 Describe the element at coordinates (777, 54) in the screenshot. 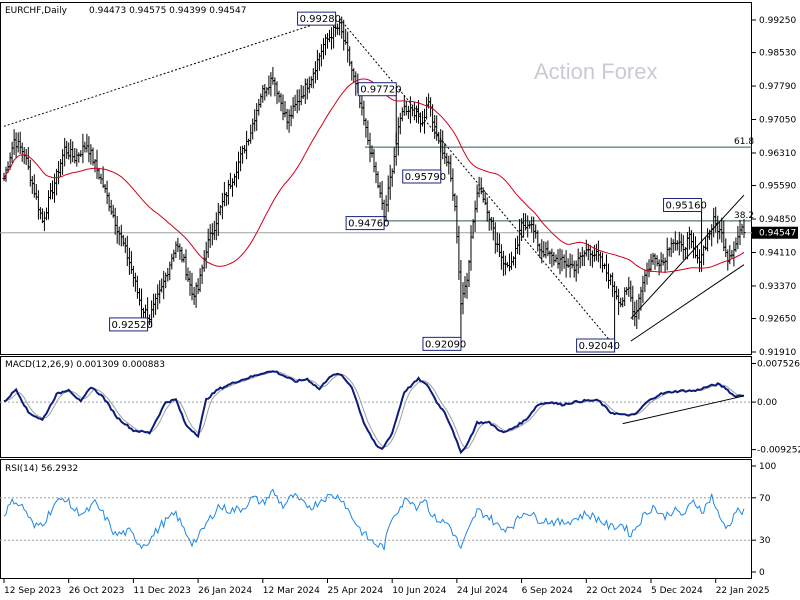

I see `price-tick-label: 0.98530` at that location.